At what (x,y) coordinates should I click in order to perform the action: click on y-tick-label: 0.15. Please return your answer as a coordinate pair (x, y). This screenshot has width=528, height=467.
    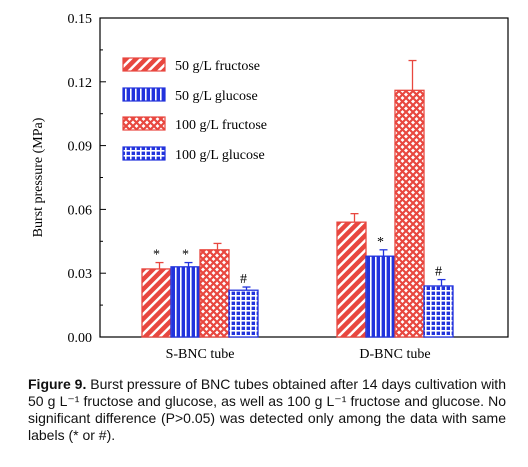
    Looking at the image, I should click on (80, 19).